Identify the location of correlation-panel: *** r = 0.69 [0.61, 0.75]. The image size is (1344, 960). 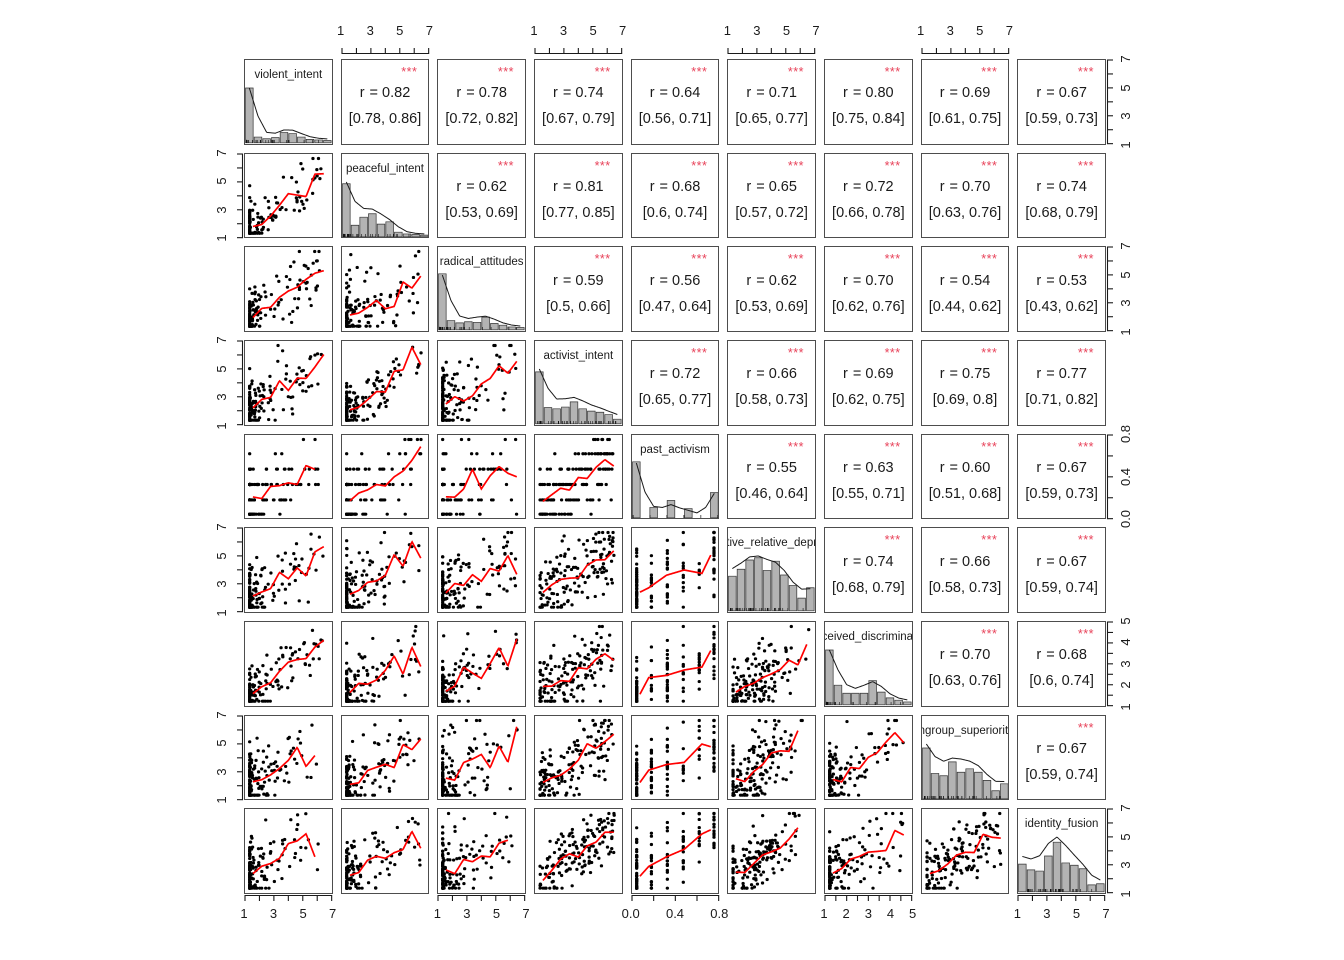
(965, 102).